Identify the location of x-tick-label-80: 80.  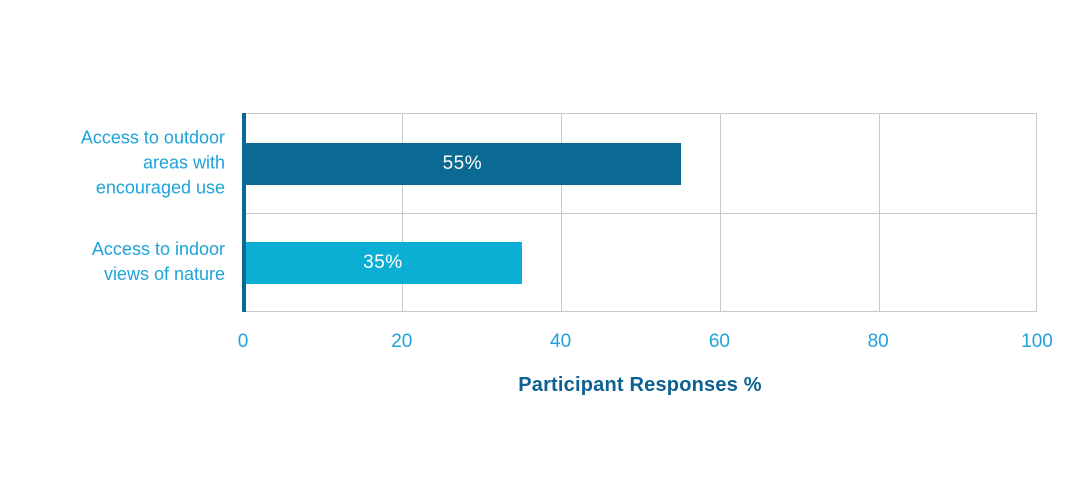
(878, 341).